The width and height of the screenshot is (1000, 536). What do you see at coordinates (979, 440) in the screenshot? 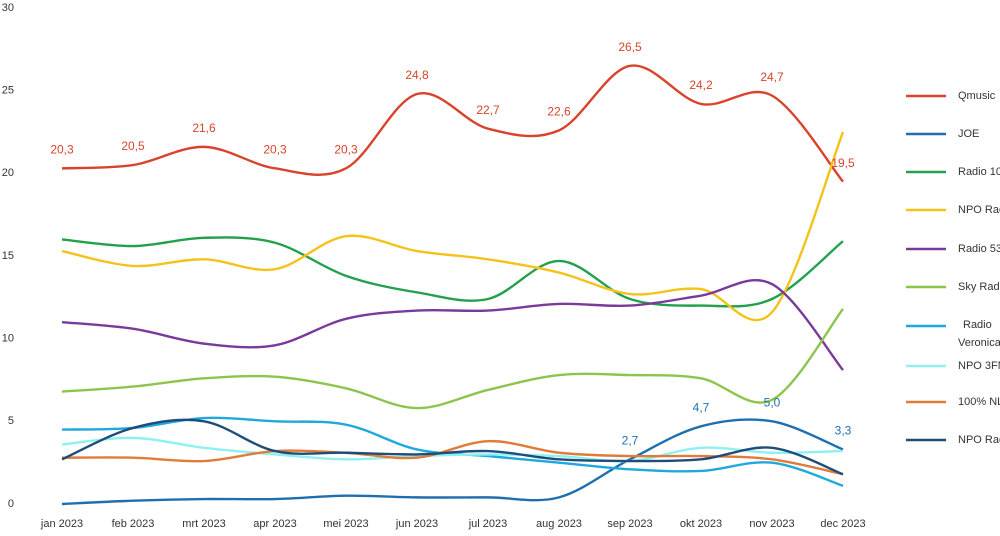
I see `legend-label: NPO Radio 1` at bounding box center [979, 440].